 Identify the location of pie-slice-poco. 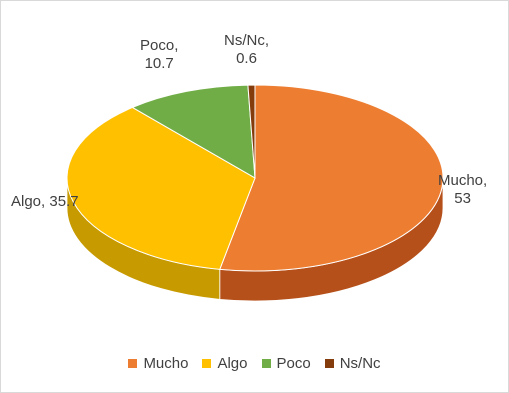
(193, 131).